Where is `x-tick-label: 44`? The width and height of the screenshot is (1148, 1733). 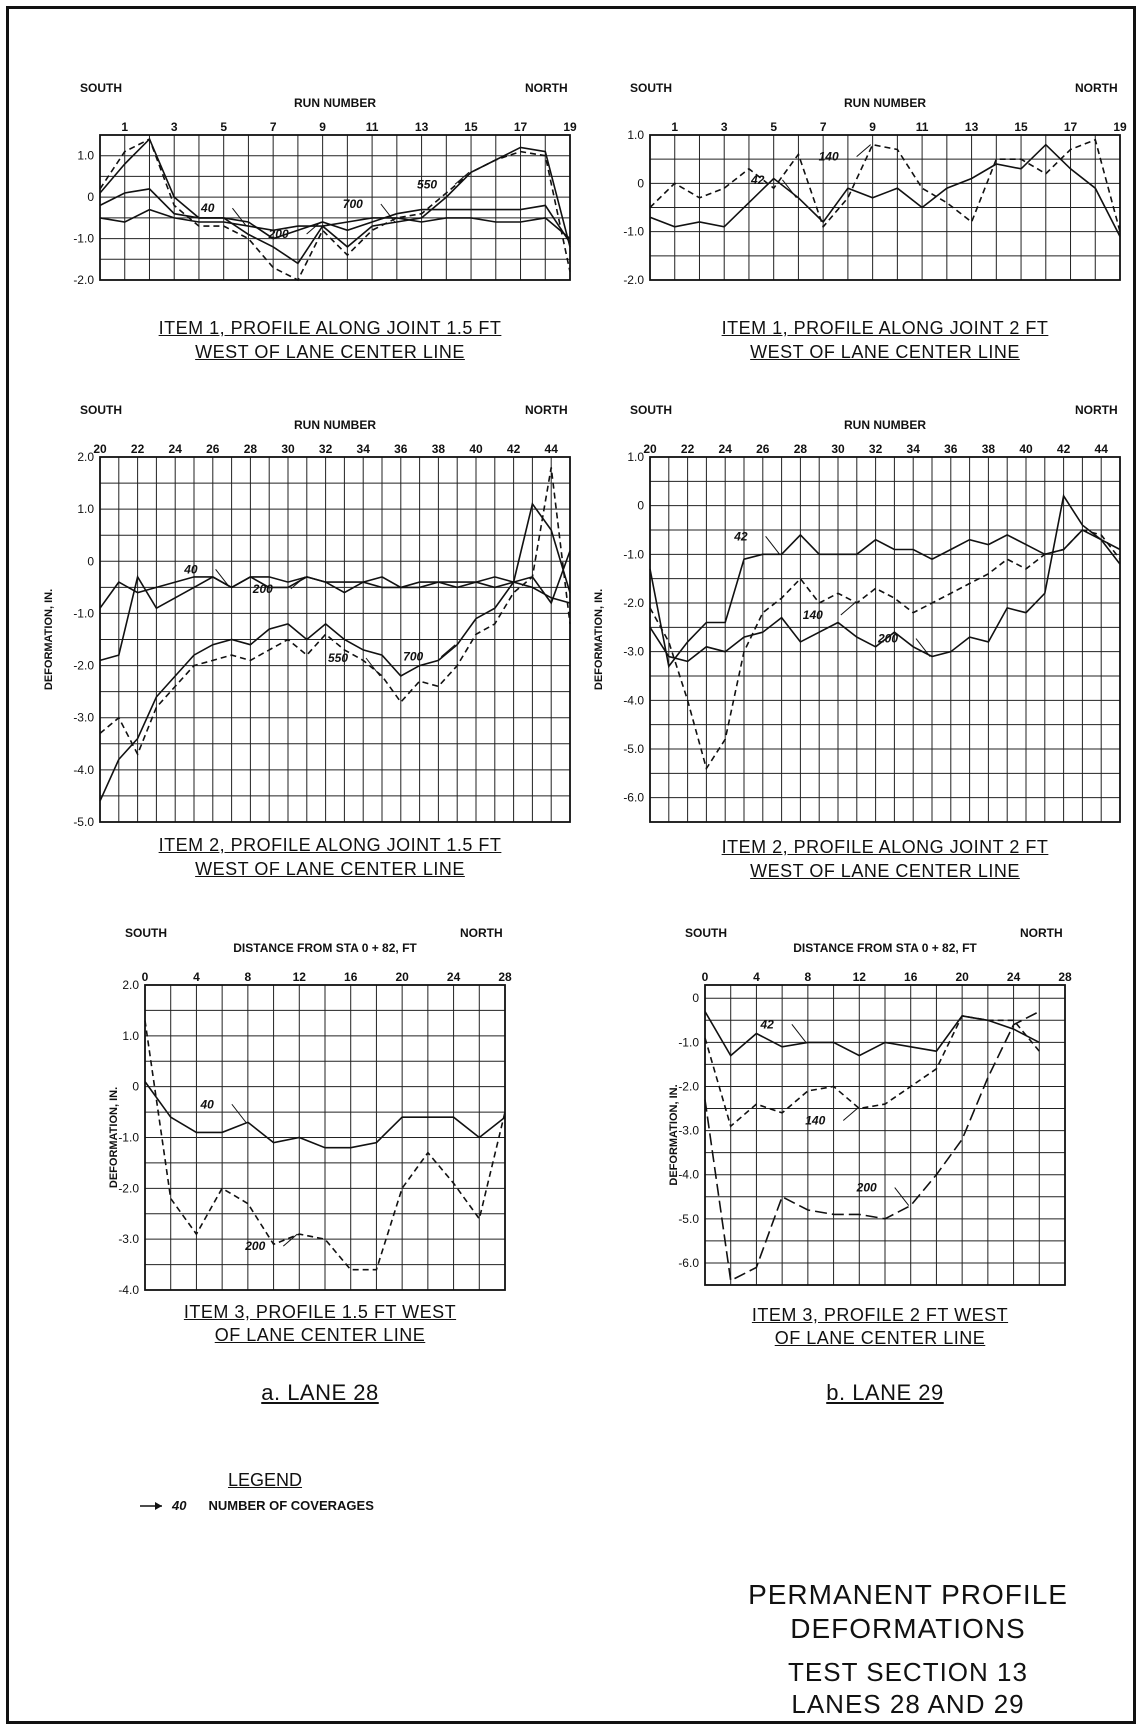
x-tick-label: 44 is located at coordinates (1102, 449).